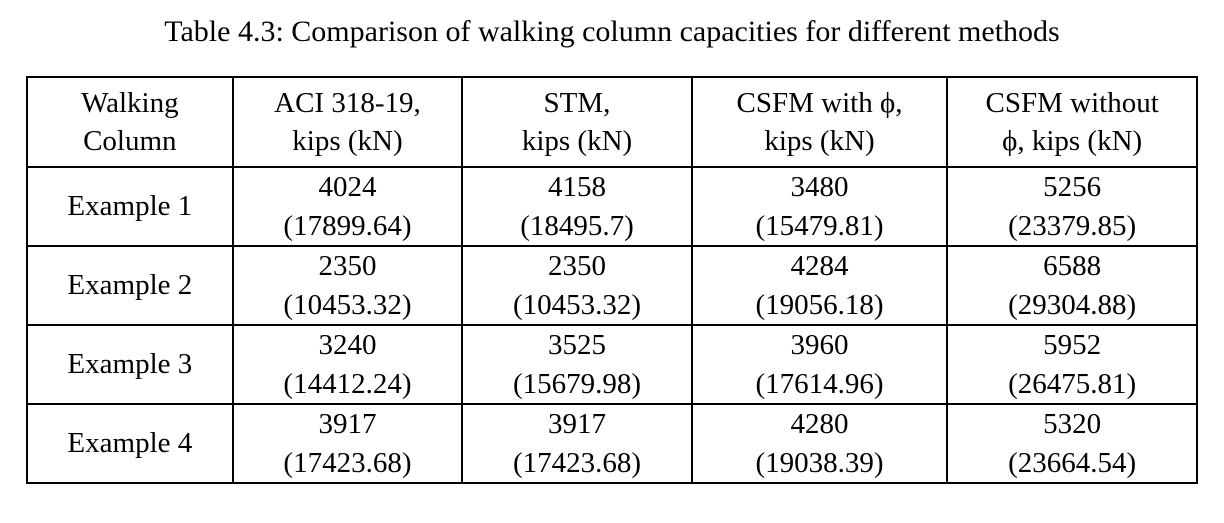 The image size is (1224, 523). What do you see at coordinates (1072, 364) in the screenshot?
I see `cell-example3-csfm-without-phi: 5952 (26475.81)` at bounding box center [1072, 364].